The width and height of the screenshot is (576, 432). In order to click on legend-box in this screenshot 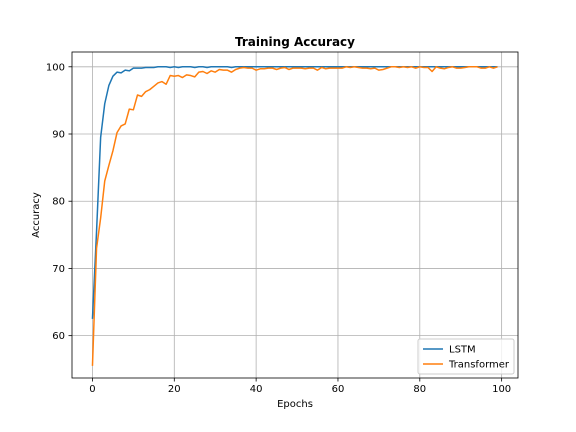, I will do `click(466, 356)`.